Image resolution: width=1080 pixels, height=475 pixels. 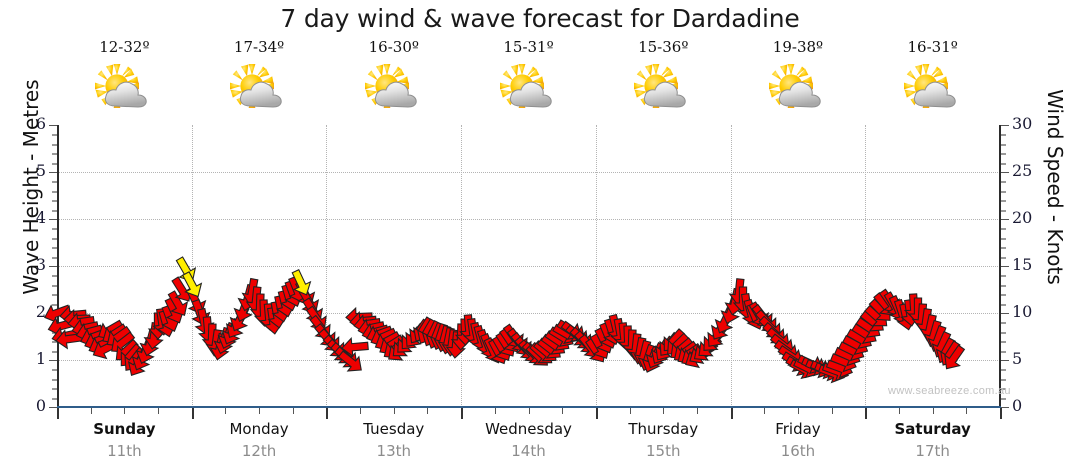 What do you see at coordinates (1000, 266) in the screenshot?
I see `right-axis-line` at bounding box center [1000, 266].